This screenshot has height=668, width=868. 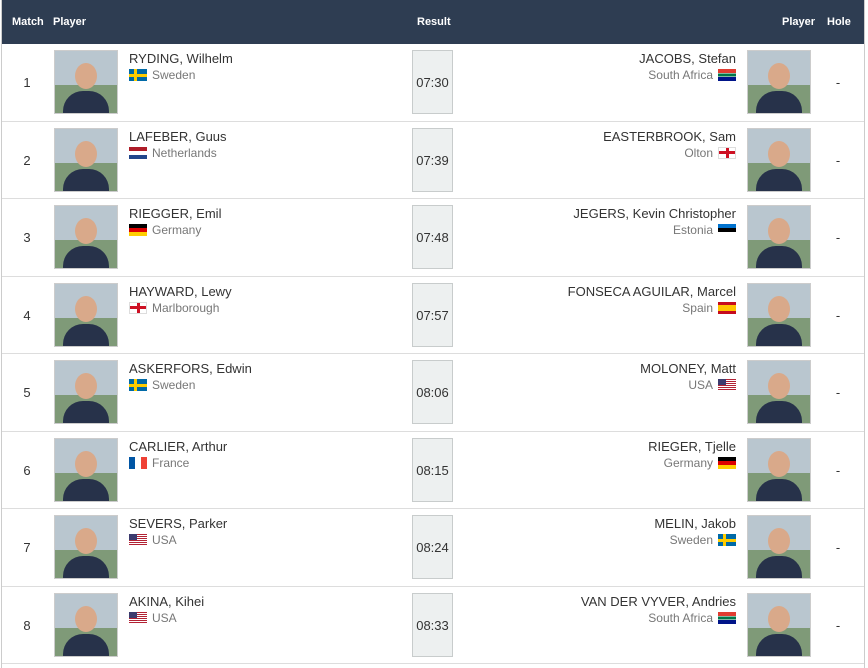 What do you see at coordinates (839, 22) in the screenshot?
I see `header-hole: Hole` at bounding box center [839, 22].